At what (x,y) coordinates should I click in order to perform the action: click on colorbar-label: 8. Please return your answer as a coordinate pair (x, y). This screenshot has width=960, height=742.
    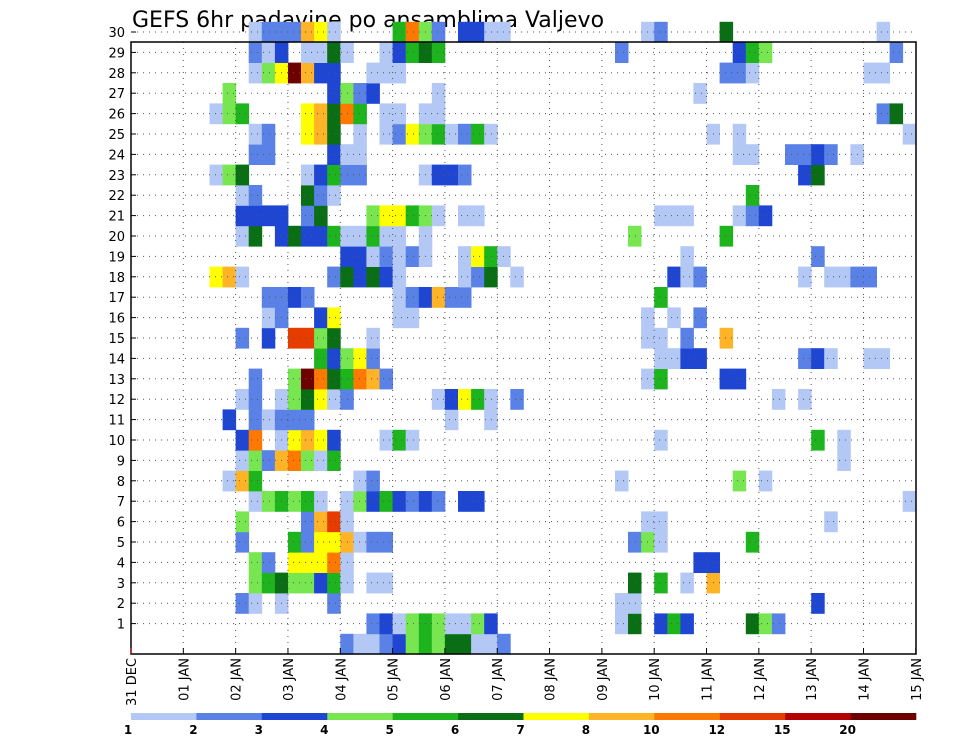
    Looking at the image, I should click on (586, 730).